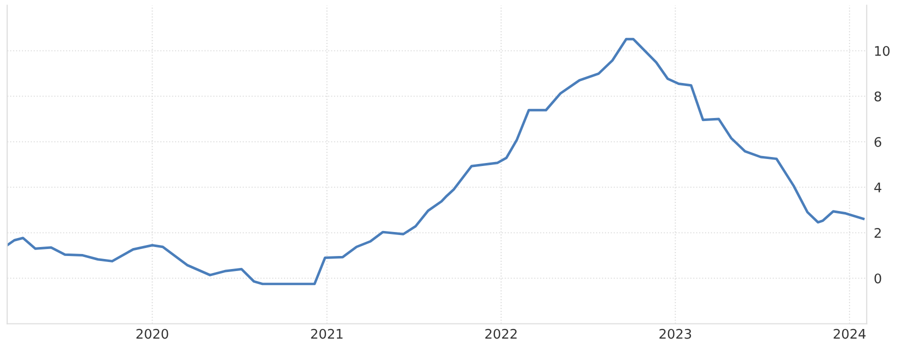 The width and height of the screenshot is (900, 350). Describe the element at coordinates (882, 51) in the screenshot. I see `y-tick-label: 10` at that location.